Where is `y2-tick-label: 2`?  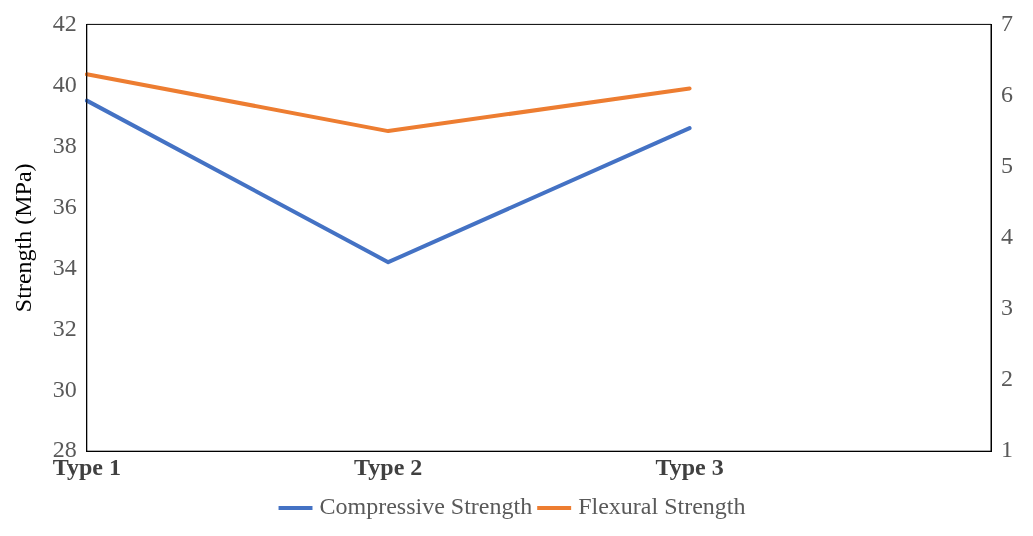 y2-tick-label: 2 is located at coordinates (1007, 378).